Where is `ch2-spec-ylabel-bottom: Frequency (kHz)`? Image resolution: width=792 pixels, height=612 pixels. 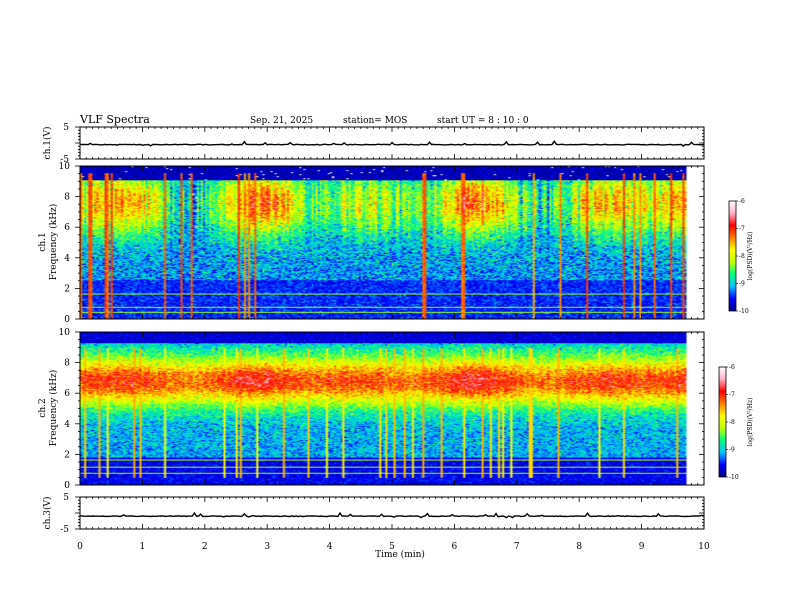
ch2-spec-ylabel-bottom: Frequency (kHz) is located at coordinates (53, 408).